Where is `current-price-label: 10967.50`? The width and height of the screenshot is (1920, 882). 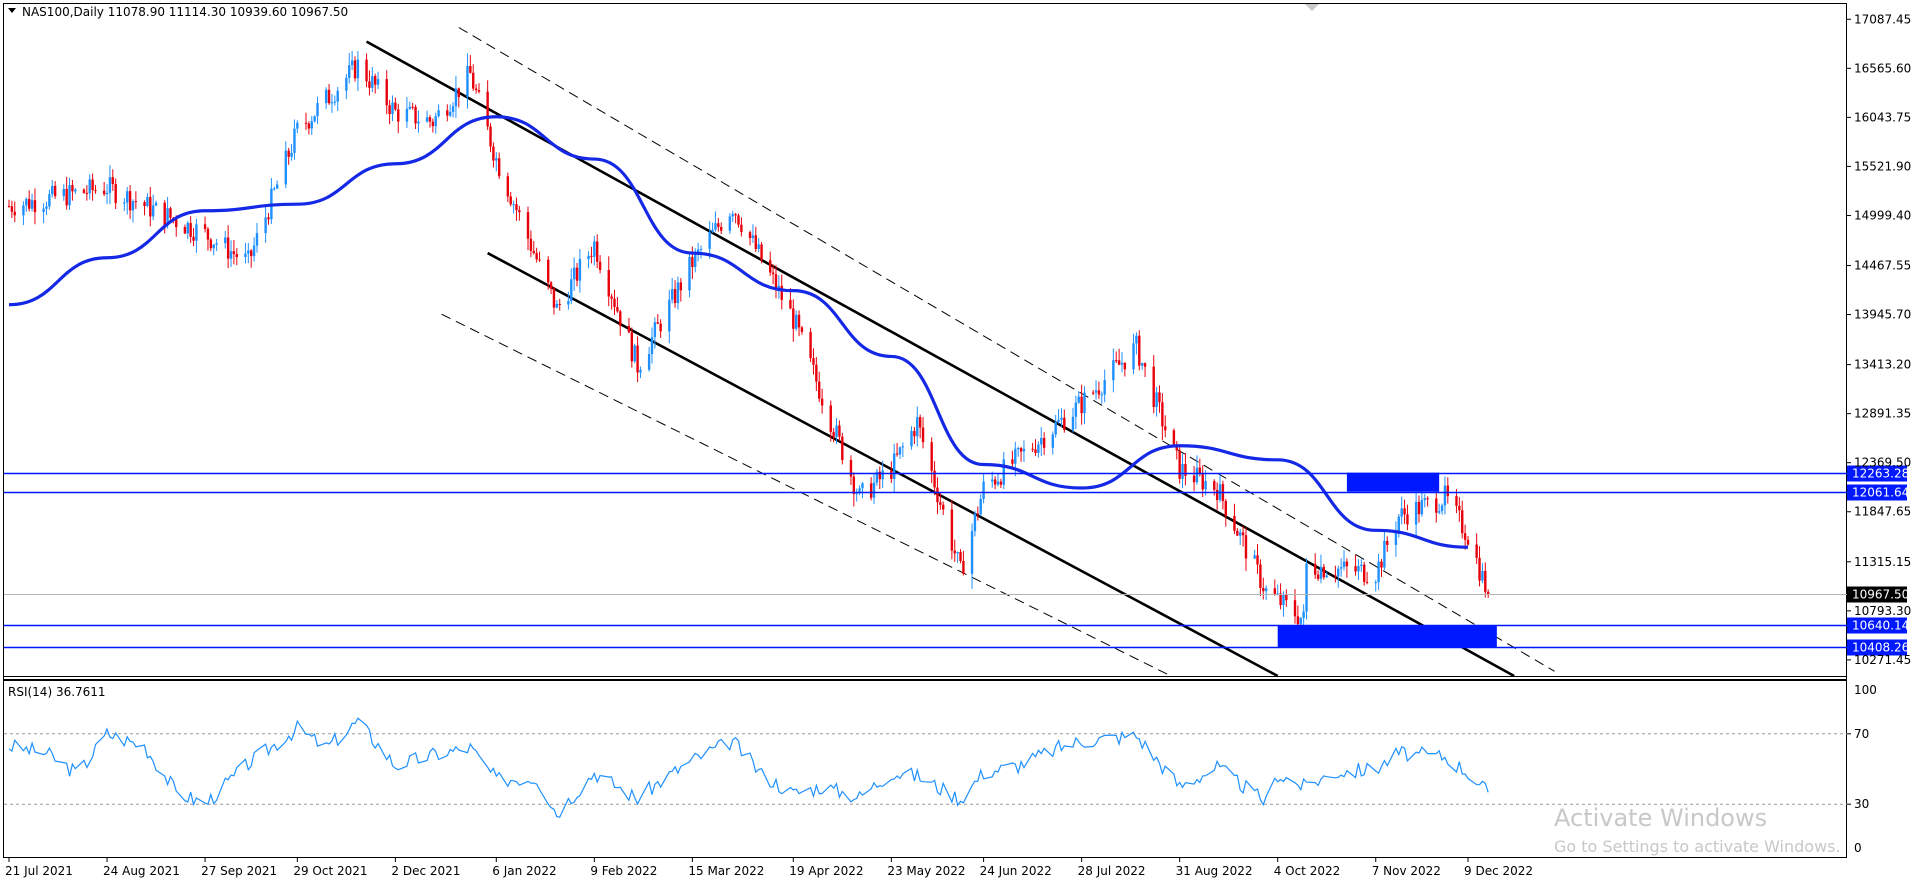 current-price-label: 10967.50 is located at coordinates (1880, 595).